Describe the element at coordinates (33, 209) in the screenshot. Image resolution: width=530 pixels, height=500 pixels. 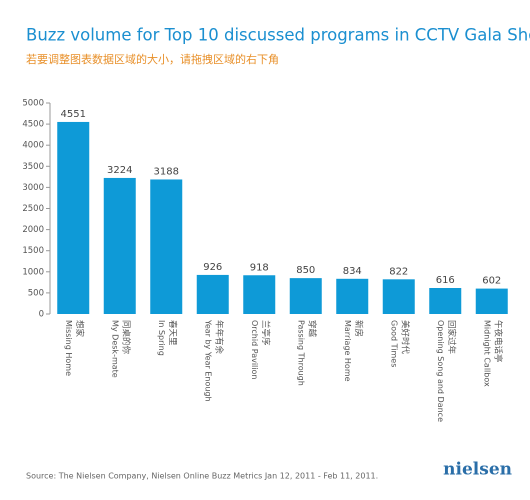
I see `y-tick-label: 2500` at that location.